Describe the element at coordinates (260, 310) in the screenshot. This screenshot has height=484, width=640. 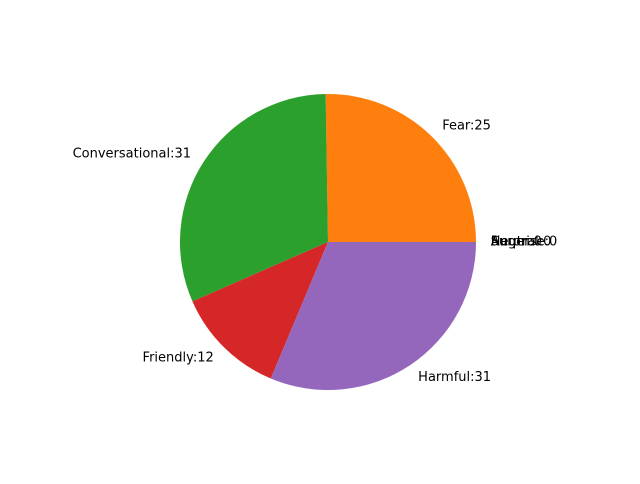
I see `pie-slice-friendly` at that location.